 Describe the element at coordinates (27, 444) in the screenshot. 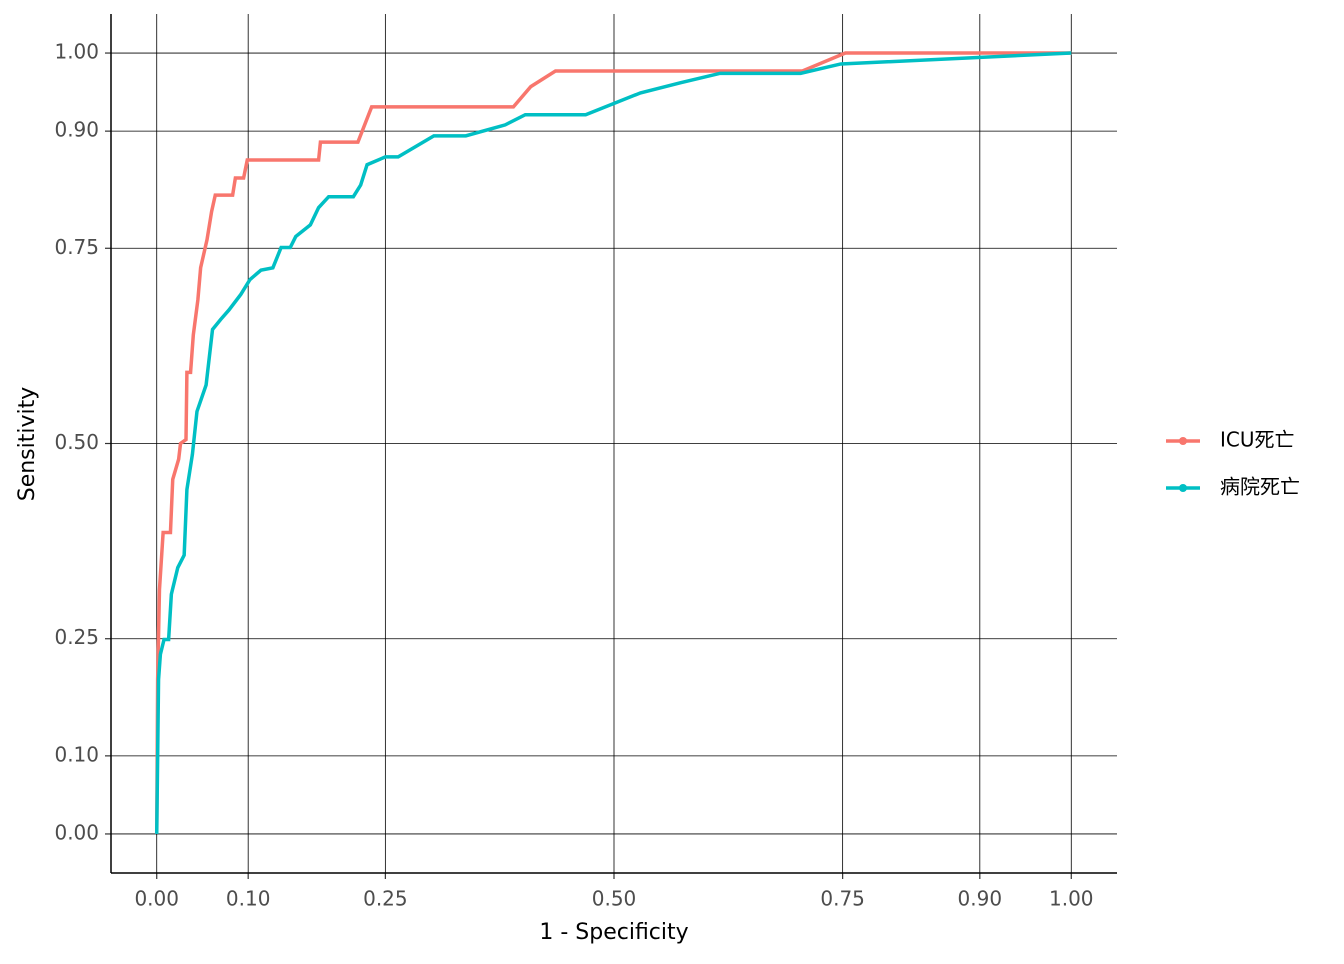

I see `y-axis-title: Sensitivity` at that location.